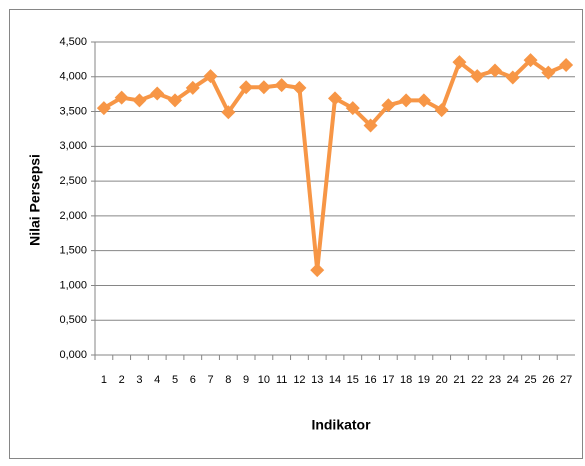  Describe the element at coordinates (139, 380) in the screenshot. I see `x-tick-label: 3` at that location.